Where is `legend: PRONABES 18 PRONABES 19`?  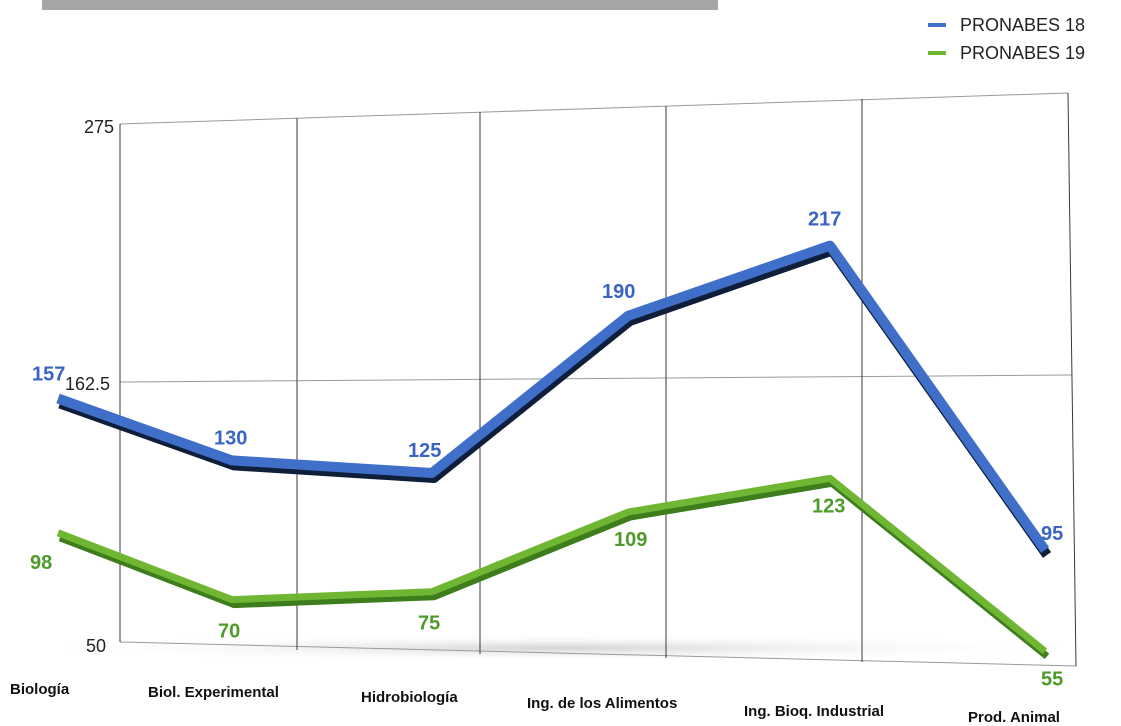 legend: PRONABES 18 PRONABES 19 is located at coordinates (1006, 39).